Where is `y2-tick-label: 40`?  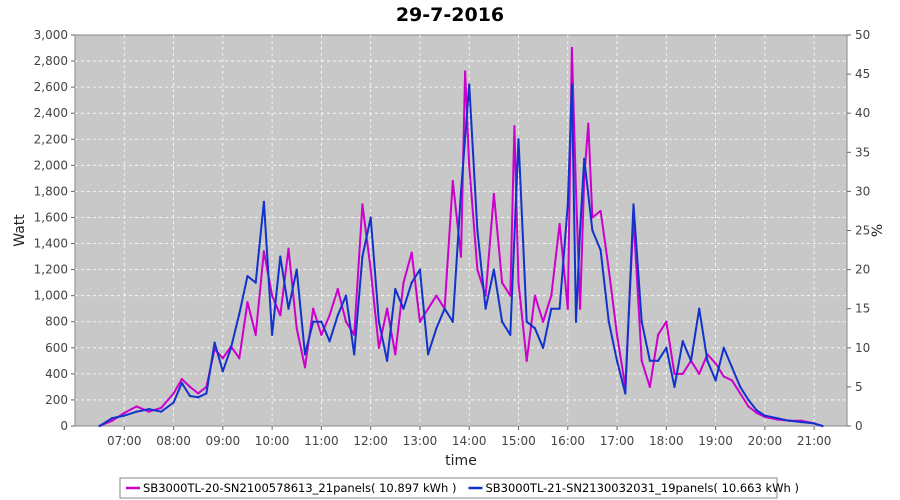 y2-tick-label: 40 is located at coordinates (862, 113).